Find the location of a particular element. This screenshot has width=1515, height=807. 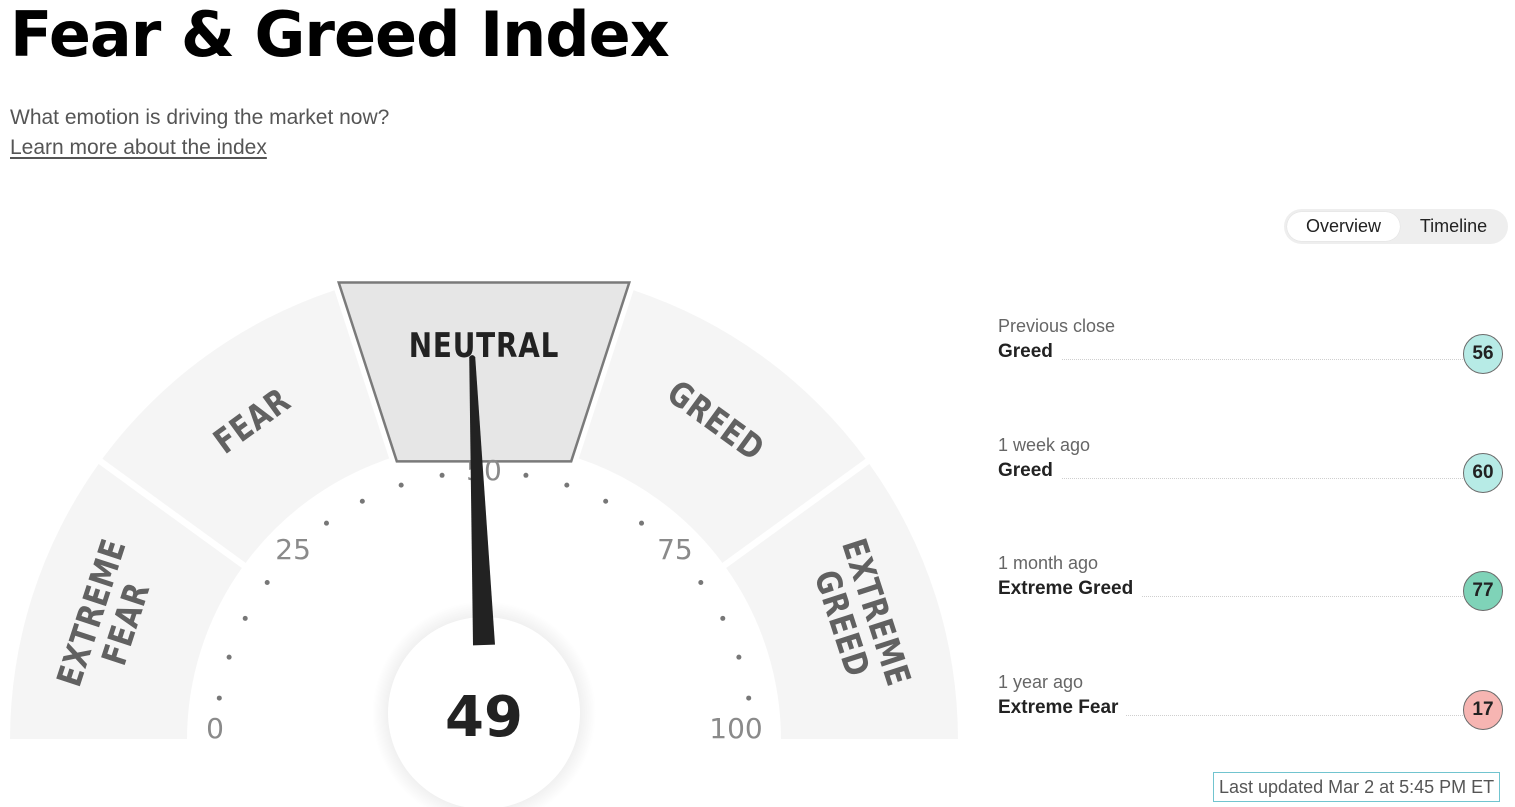

history-value-badge: 60 is located at coordinates (1483, 473).